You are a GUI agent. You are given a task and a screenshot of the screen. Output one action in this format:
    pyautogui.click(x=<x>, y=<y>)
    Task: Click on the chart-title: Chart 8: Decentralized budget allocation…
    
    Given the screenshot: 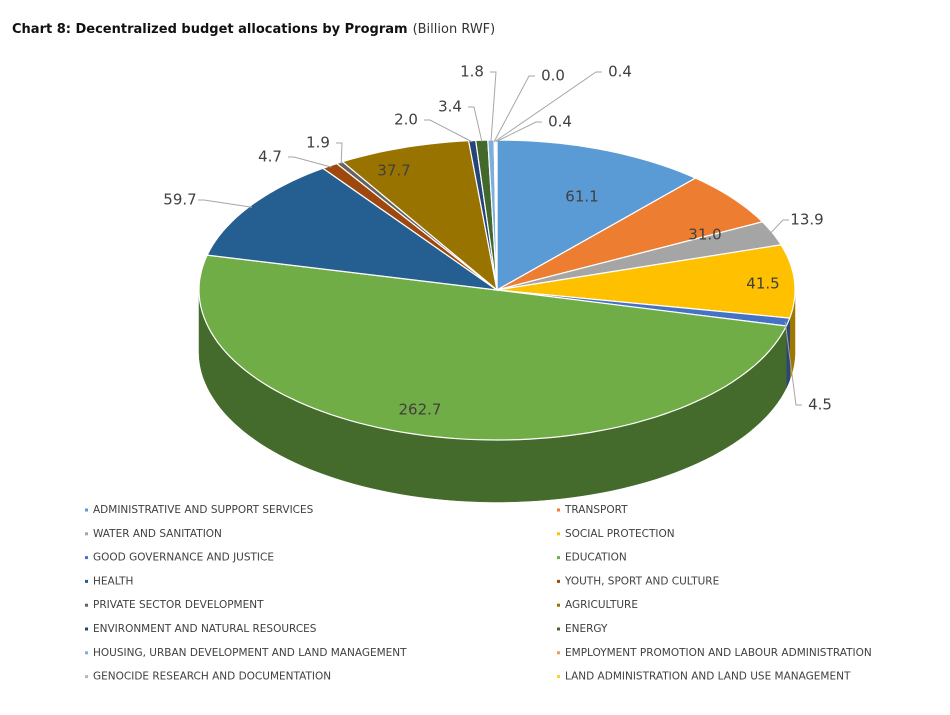 What is the action you would take?
    pyautogui.click(x=253, y=29)
    